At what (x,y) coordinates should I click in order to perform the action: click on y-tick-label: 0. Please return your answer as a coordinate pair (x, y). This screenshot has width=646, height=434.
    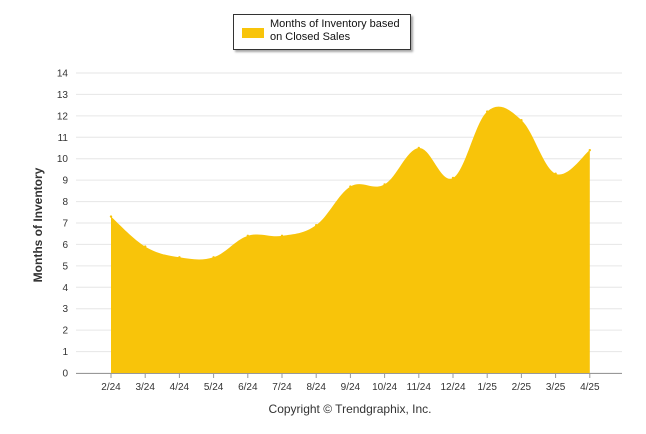
    Looking at the image, I should click on (65, 374).